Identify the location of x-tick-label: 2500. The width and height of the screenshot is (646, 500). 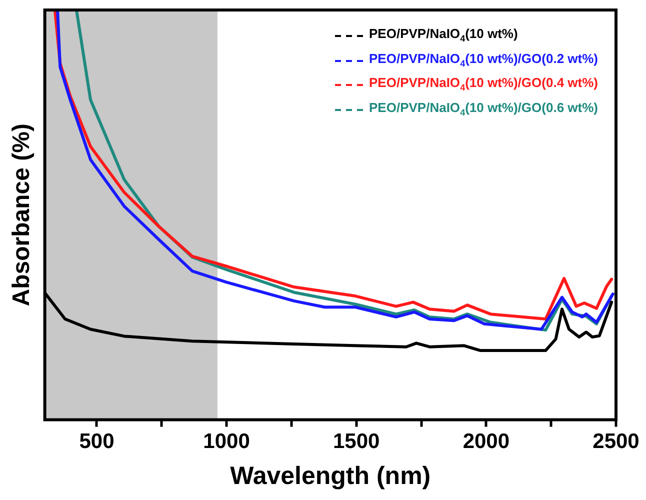
(616, 442).